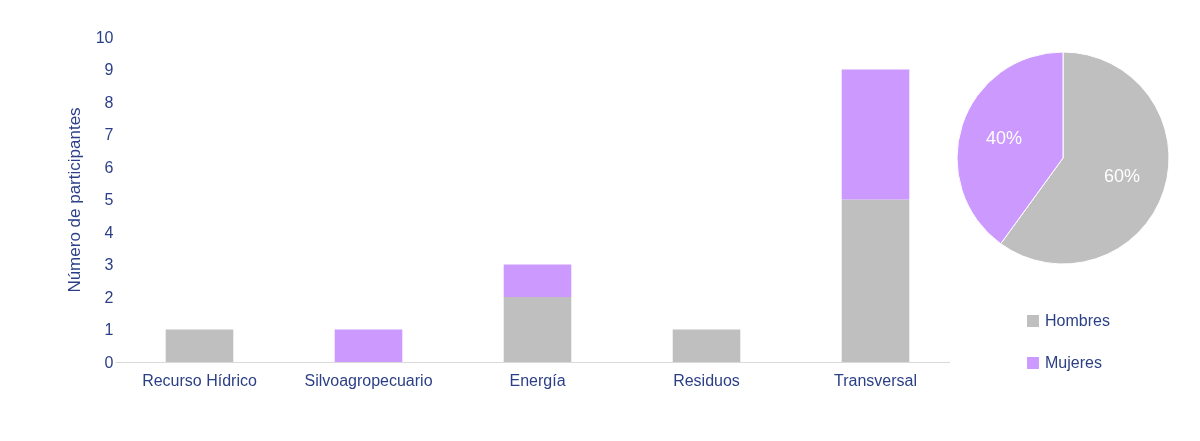 This screenshot has height=441, width=1200. What do you see at coordinates (109, 264) in the screenshot?
I see `y-tick-label: 3` at bounding box center [109, 264].